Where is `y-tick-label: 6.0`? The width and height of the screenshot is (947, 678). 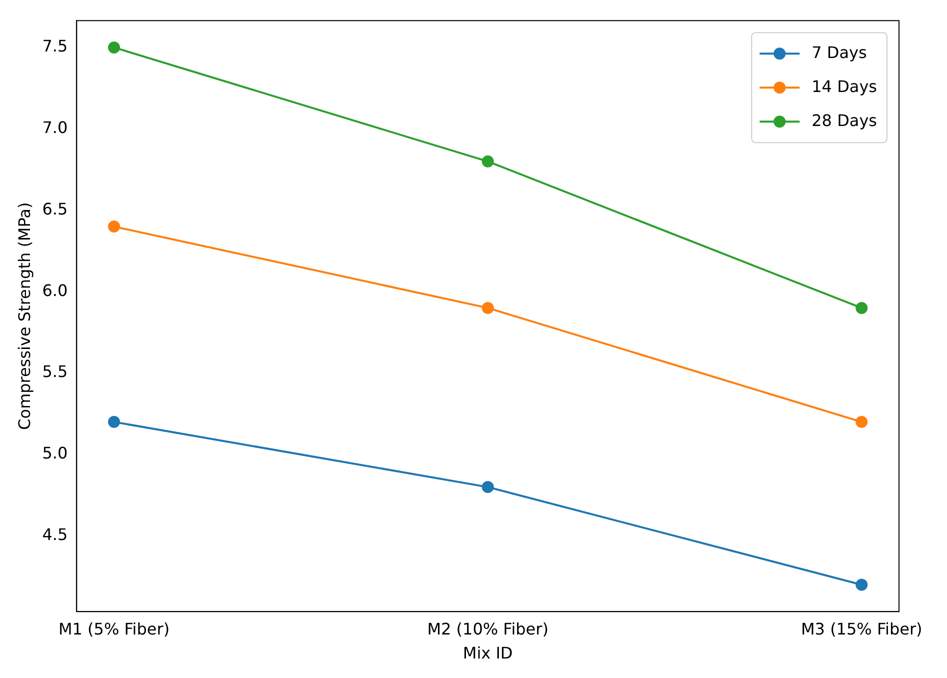
y-tick-label: 6.0 is located at coordinates (55, 290).